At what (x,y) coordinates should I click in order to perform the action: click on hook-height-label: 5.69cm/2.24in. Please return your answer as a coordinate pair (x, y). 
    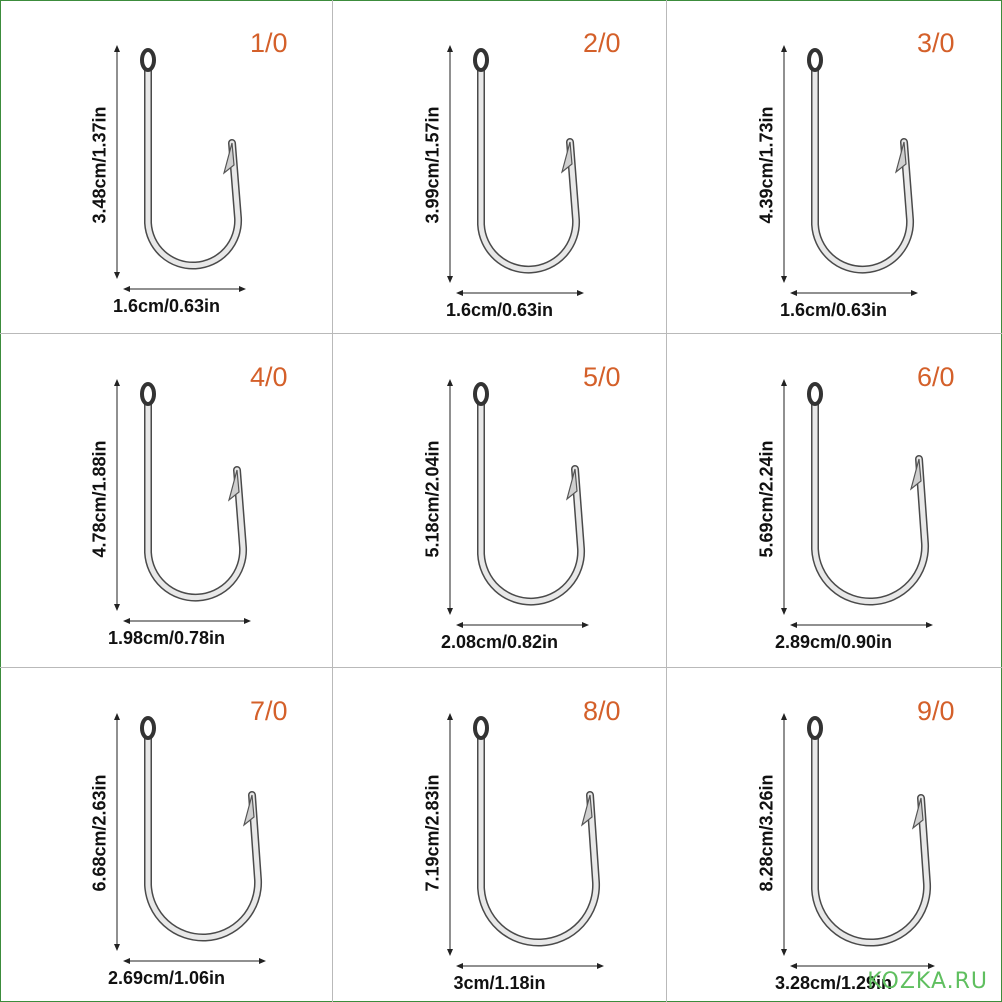
    Looking at the image, I should click on (766, 499).